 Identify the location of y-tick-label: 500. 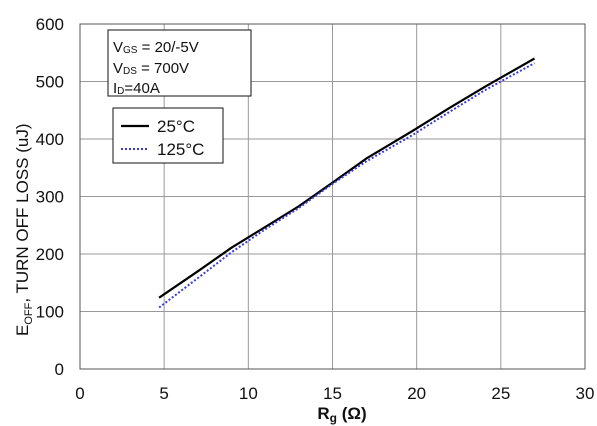
(50, 82).